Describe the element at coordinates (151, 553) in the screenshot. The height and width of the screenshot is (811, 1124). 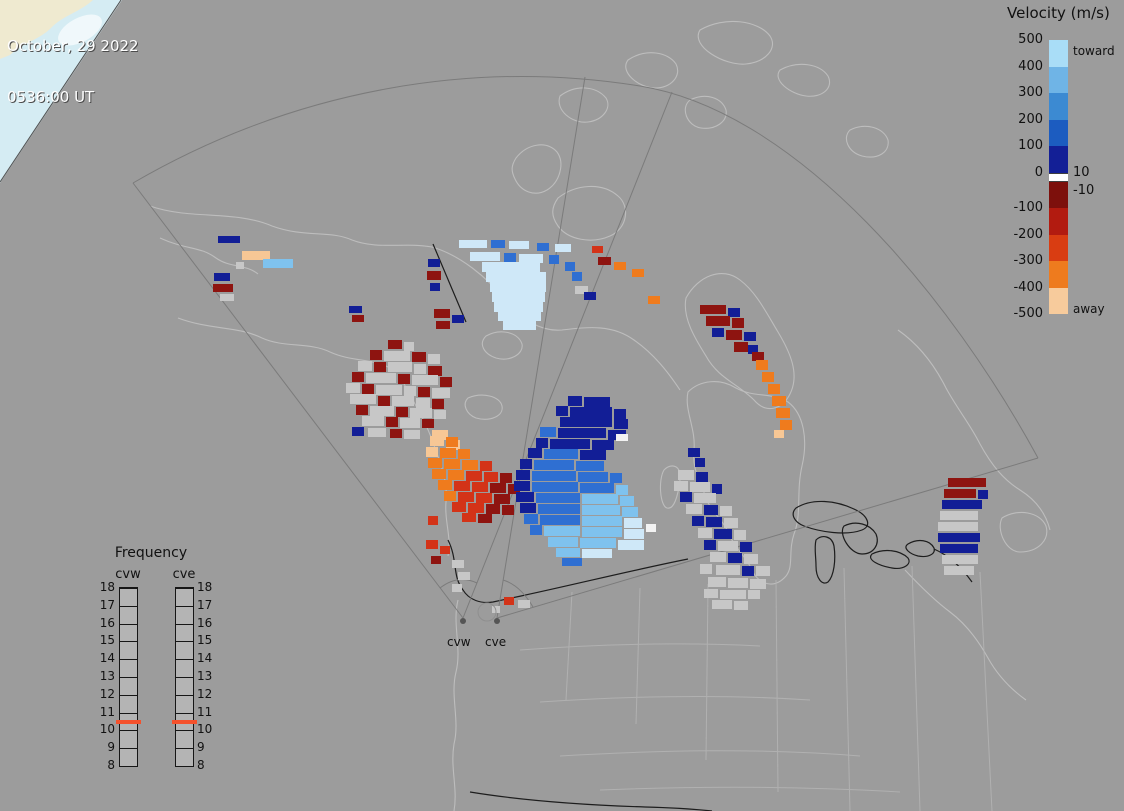
I see `frequency-legend-title: Frequency` at that location.